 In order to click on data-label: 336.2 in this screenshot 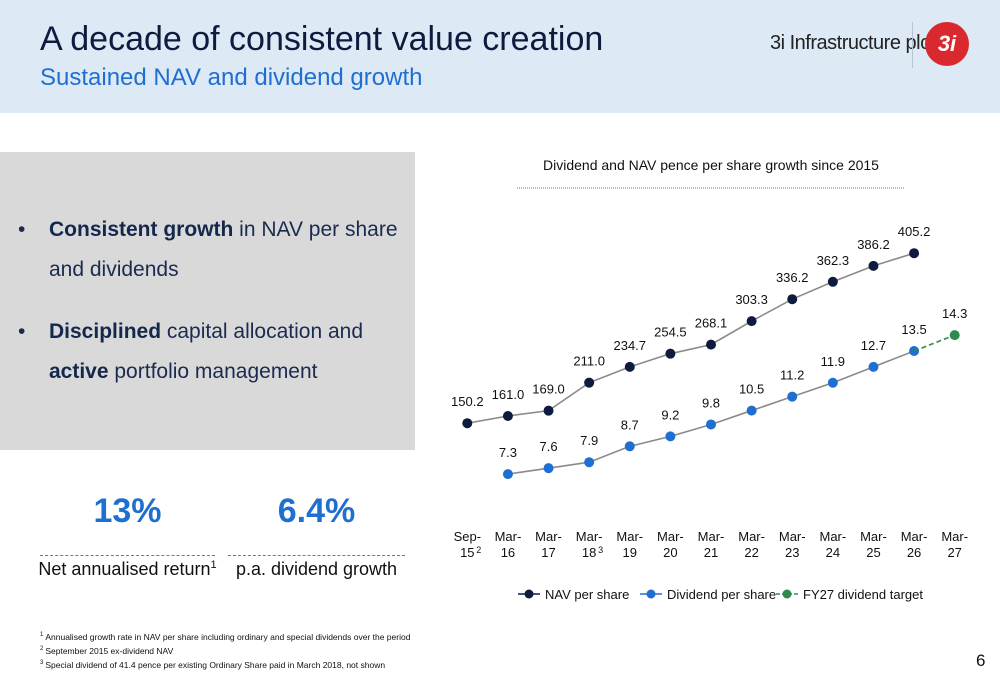, I will do `click(792, 277)`.